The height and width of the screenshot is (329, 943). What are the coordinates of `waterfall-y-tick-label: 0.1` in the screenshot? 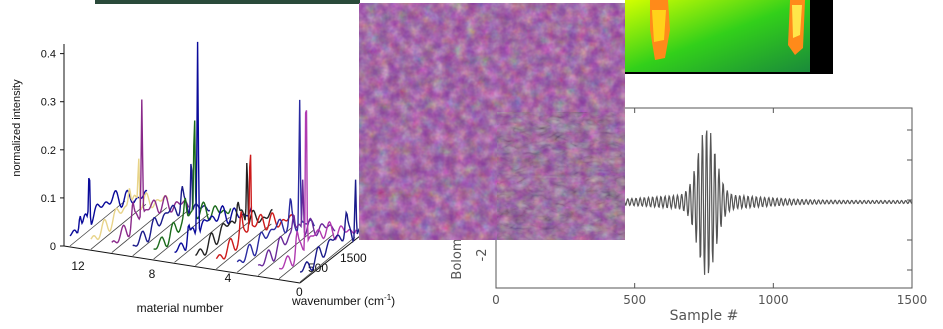 It's located at (48, 199).